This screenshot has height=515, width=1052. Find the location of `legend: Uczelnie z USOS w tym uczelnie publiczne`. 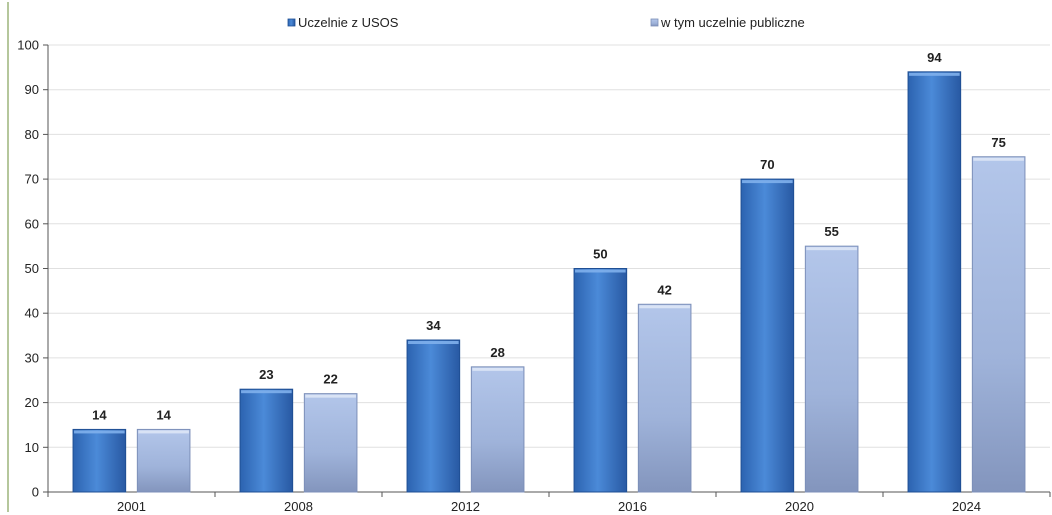

legend: Uczelnie z USOS w tym uczelnie publiczne is located at coordinates (546, 22).